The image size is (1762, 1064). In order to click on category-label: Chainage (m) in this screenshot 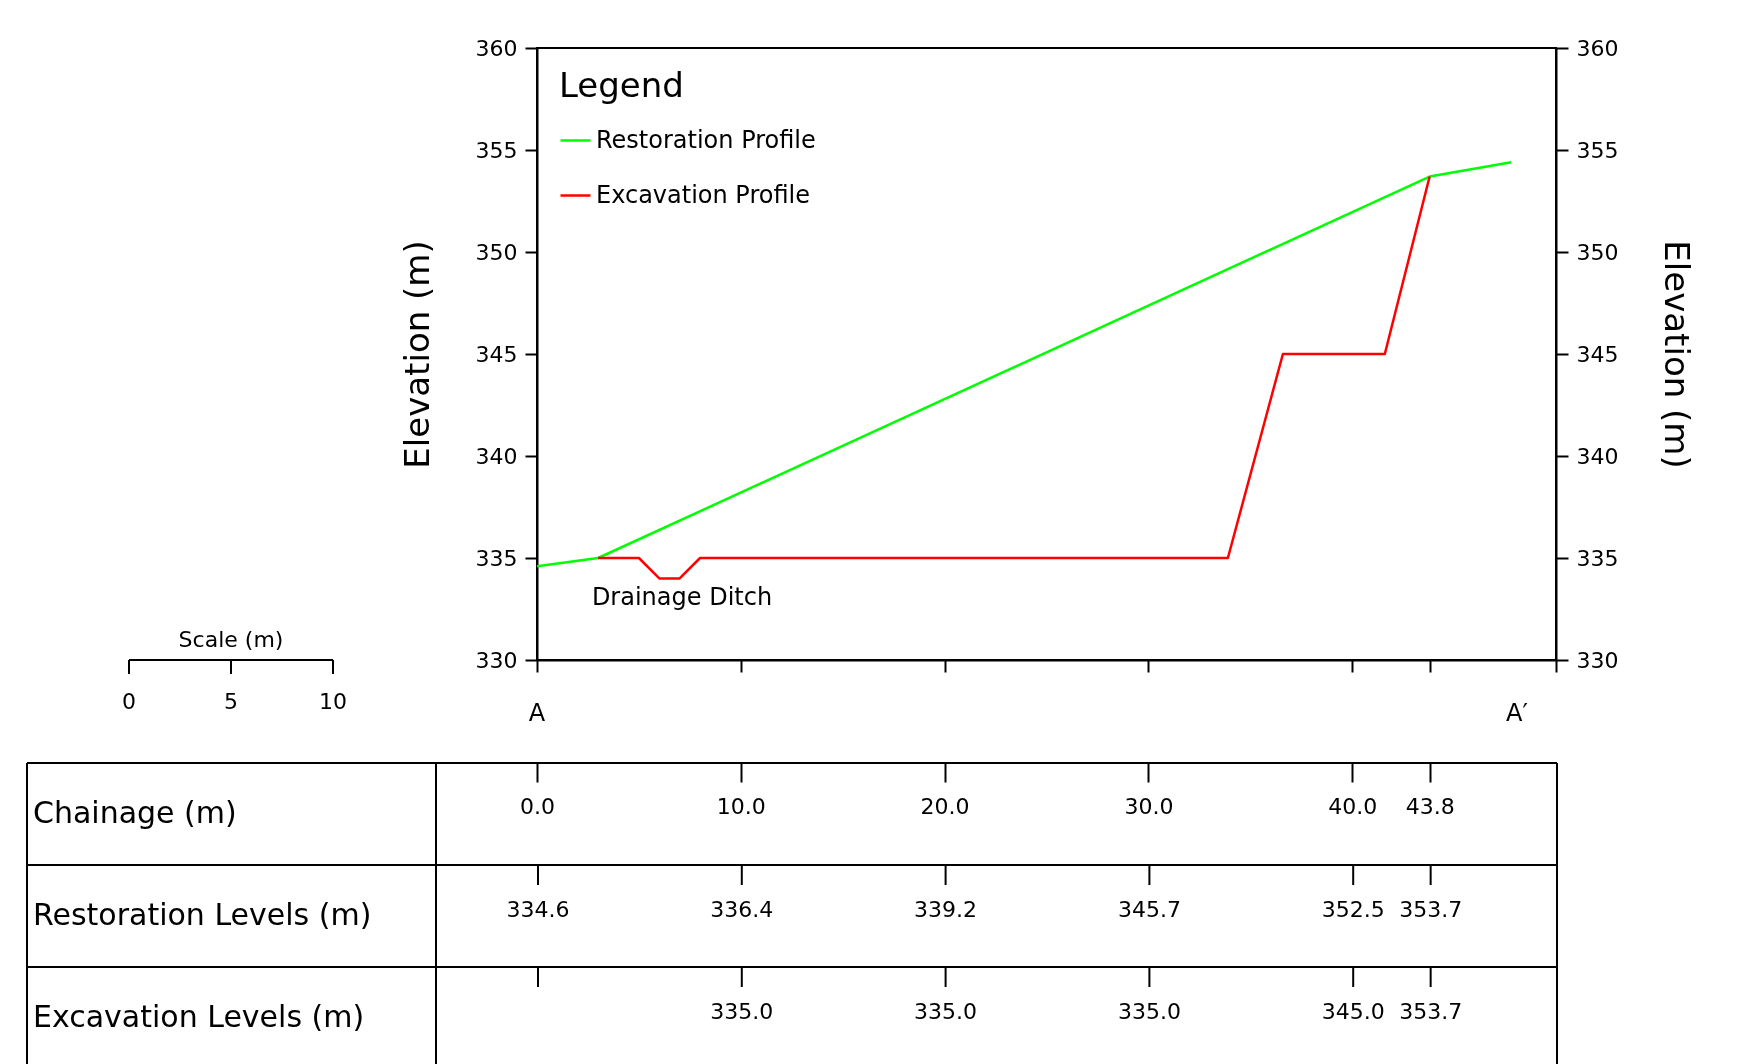, I will do `click(135, 812)`.